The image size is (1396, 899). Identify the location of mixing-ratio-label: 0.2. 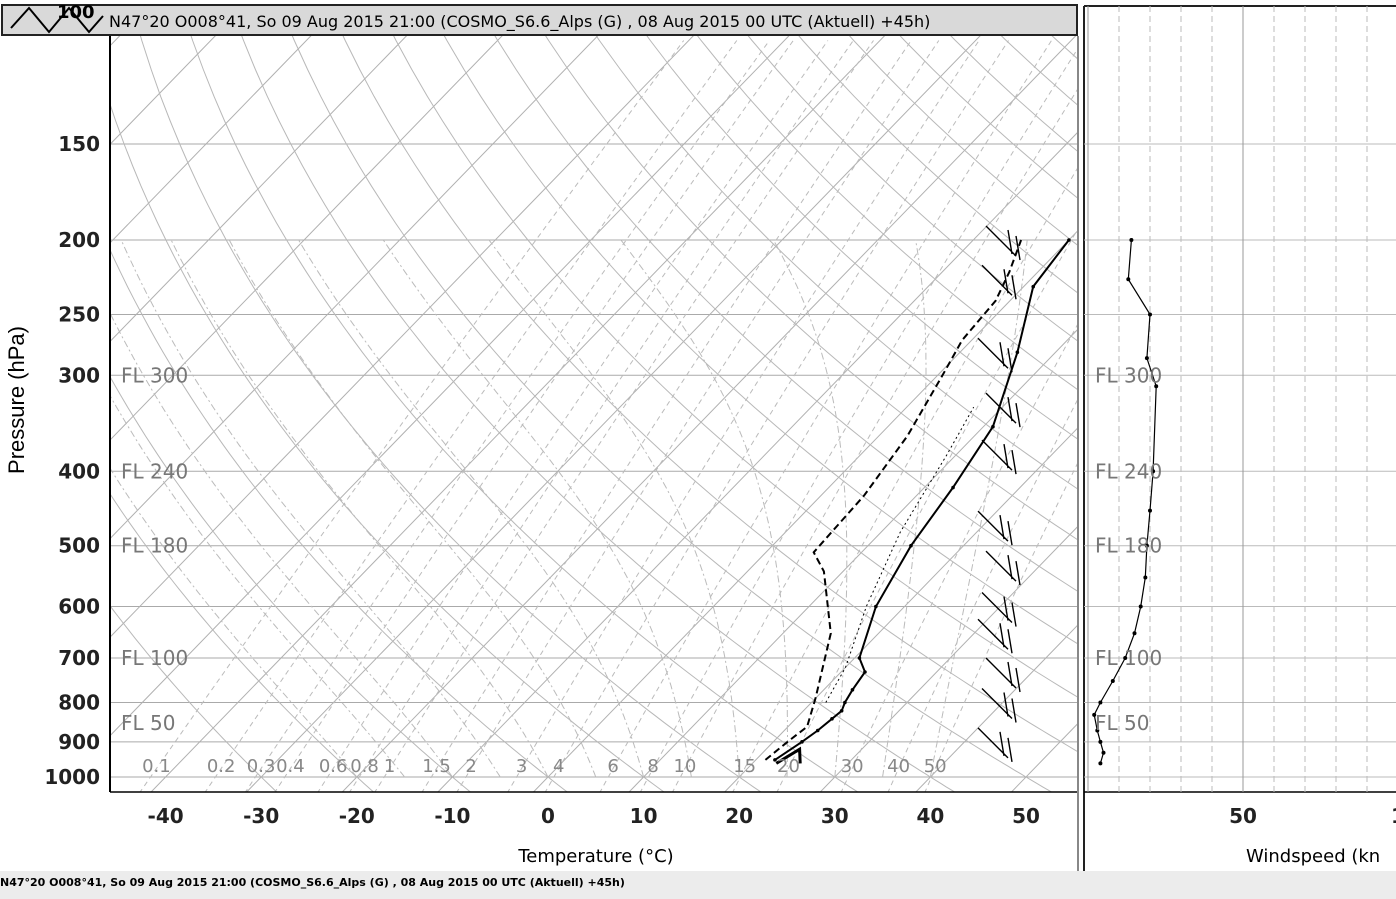
(221, 766).